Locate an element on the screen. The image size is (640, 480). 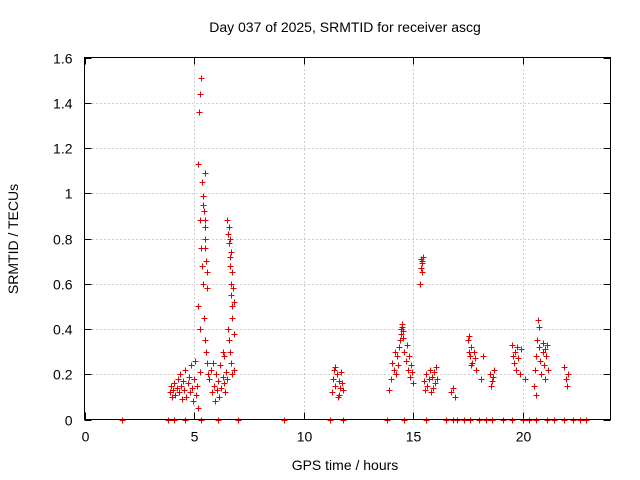
y-tick-label: 0.2 is located at coordinates (63, 375).